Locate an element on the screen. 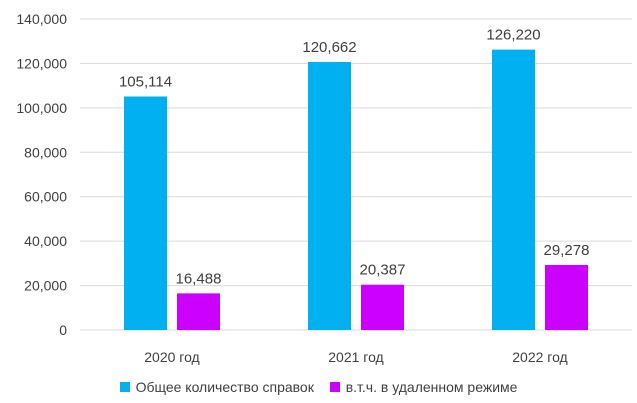  data-label: 20,387 is located at coordinates (383, 270).